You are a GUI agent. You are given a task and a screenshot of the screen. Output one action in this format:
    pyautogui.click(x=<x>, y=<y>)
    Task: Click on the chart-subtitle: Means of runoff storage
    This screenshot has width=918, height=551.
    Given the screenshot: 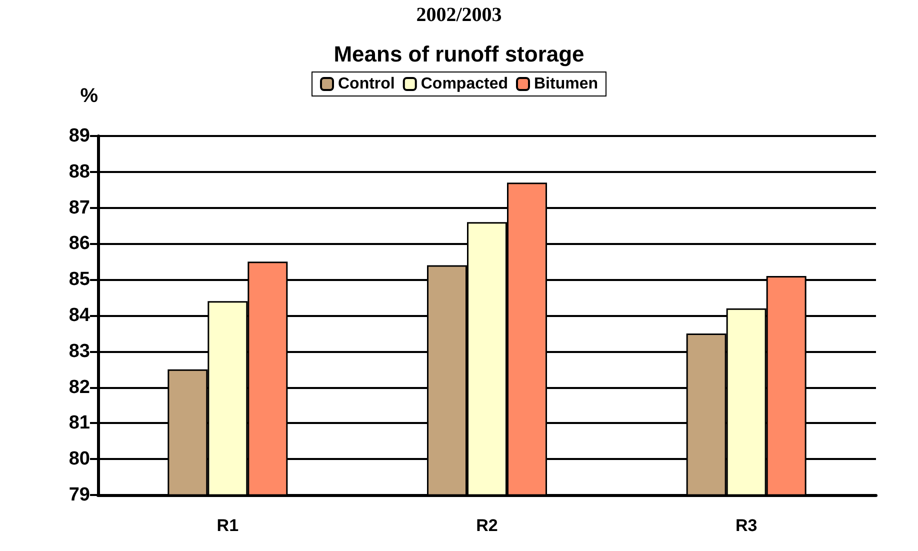 What is the action you would take?
    pyautogui.click(x=459, y=54)
    